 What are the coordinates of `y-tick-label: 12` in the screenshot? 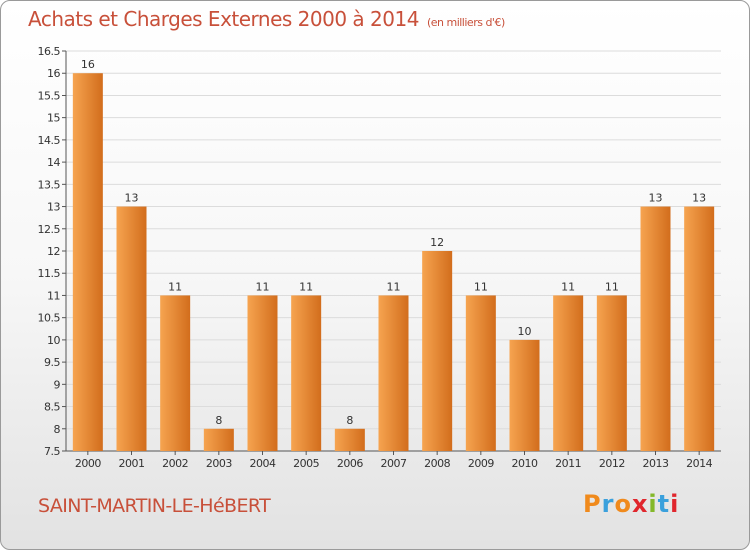 It's located at (53, 251).